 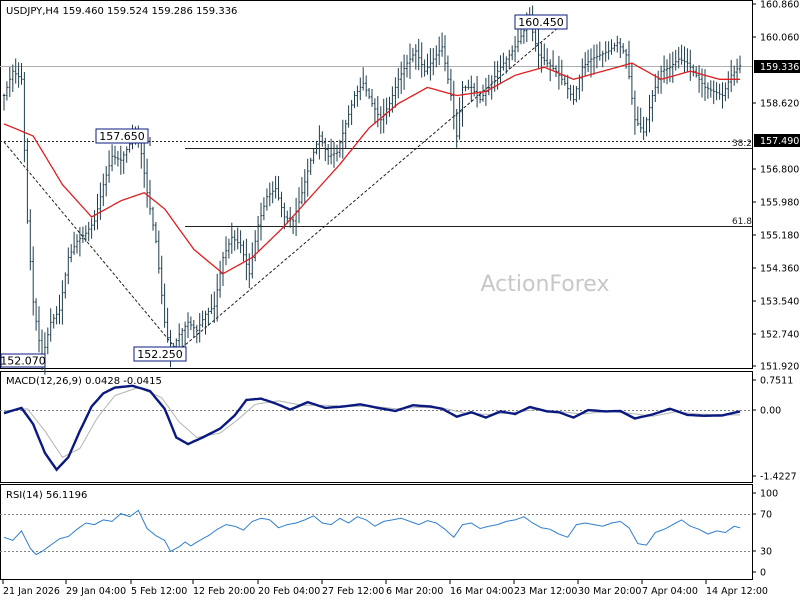 What do you see at coordinates (84, 381) in the screenshot?
I see `macd-label: MACD(12,26,9) 0.0428 -0.0415` at bounding box center [84, 381].